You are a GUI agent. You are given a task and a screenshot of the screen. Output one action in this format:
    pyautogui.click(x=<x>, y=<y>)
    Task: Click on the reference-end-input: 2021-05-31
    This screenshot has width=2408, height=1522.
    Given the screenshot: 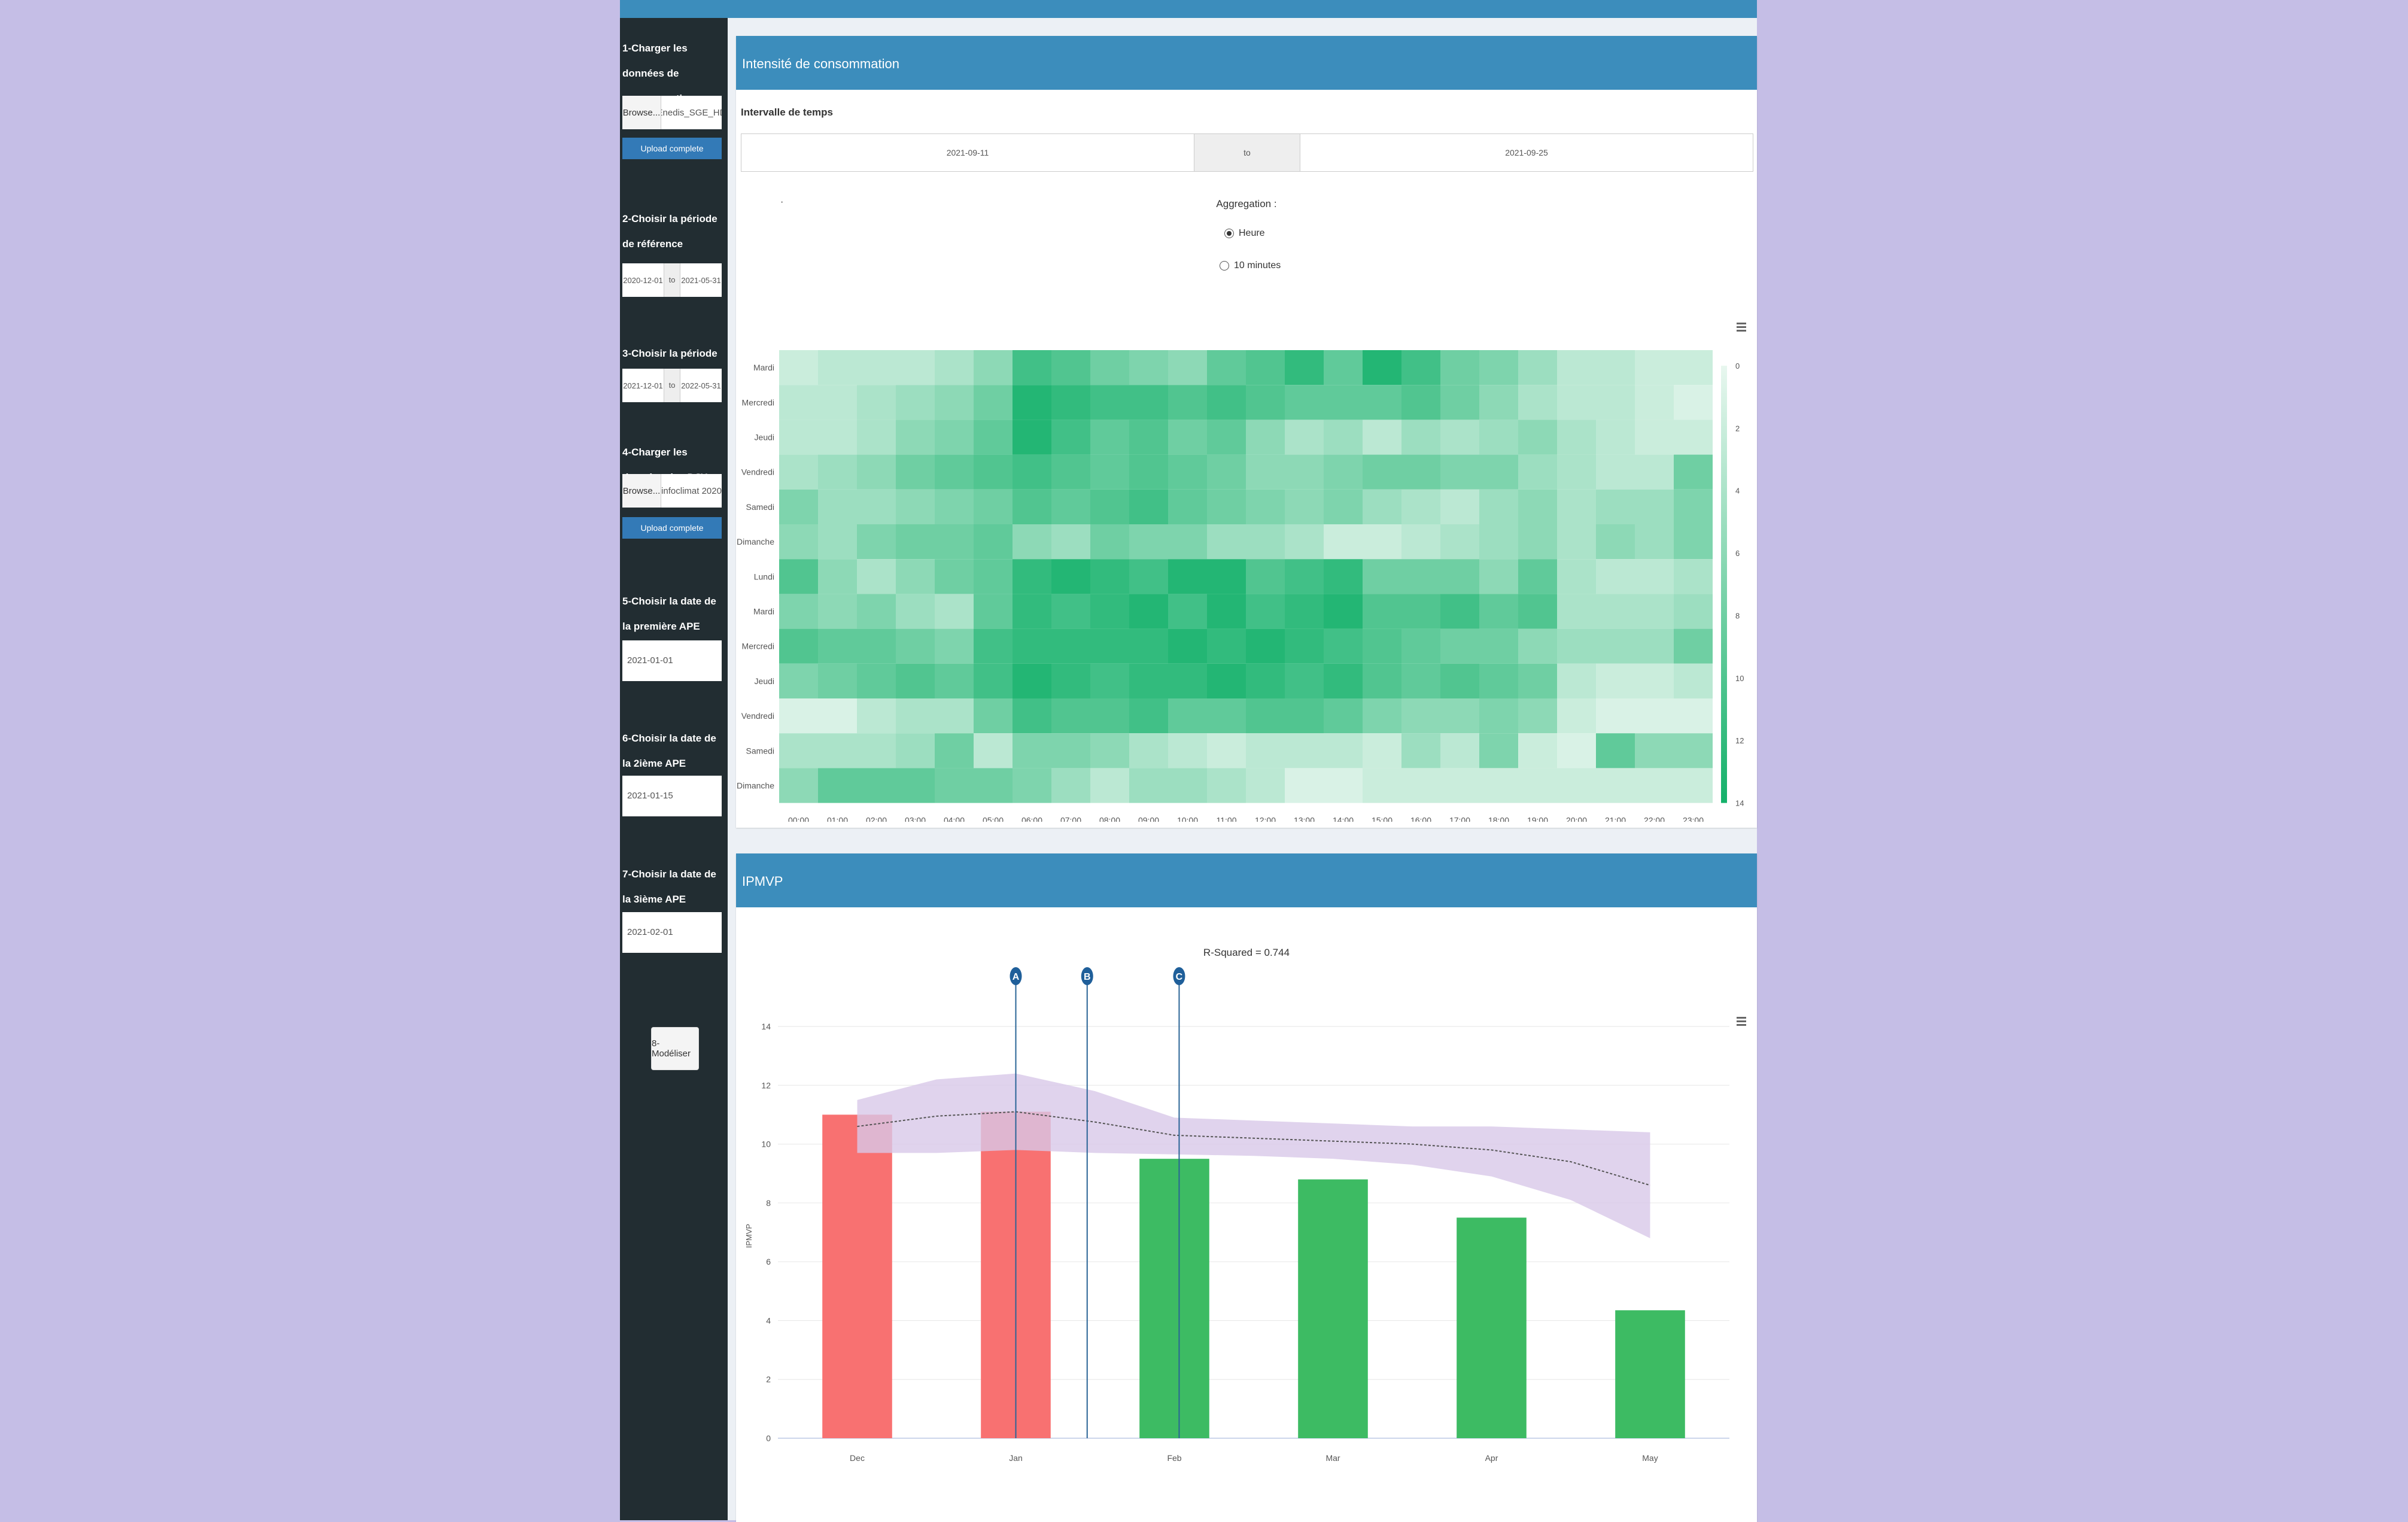 What is the action you would take?
    pyautogui.click(x=701, y=280)
    